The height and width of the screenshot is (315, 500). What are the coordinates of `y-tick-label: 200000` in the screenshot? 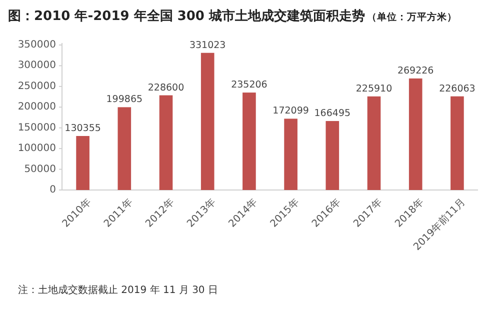 It's located at (37, 107).